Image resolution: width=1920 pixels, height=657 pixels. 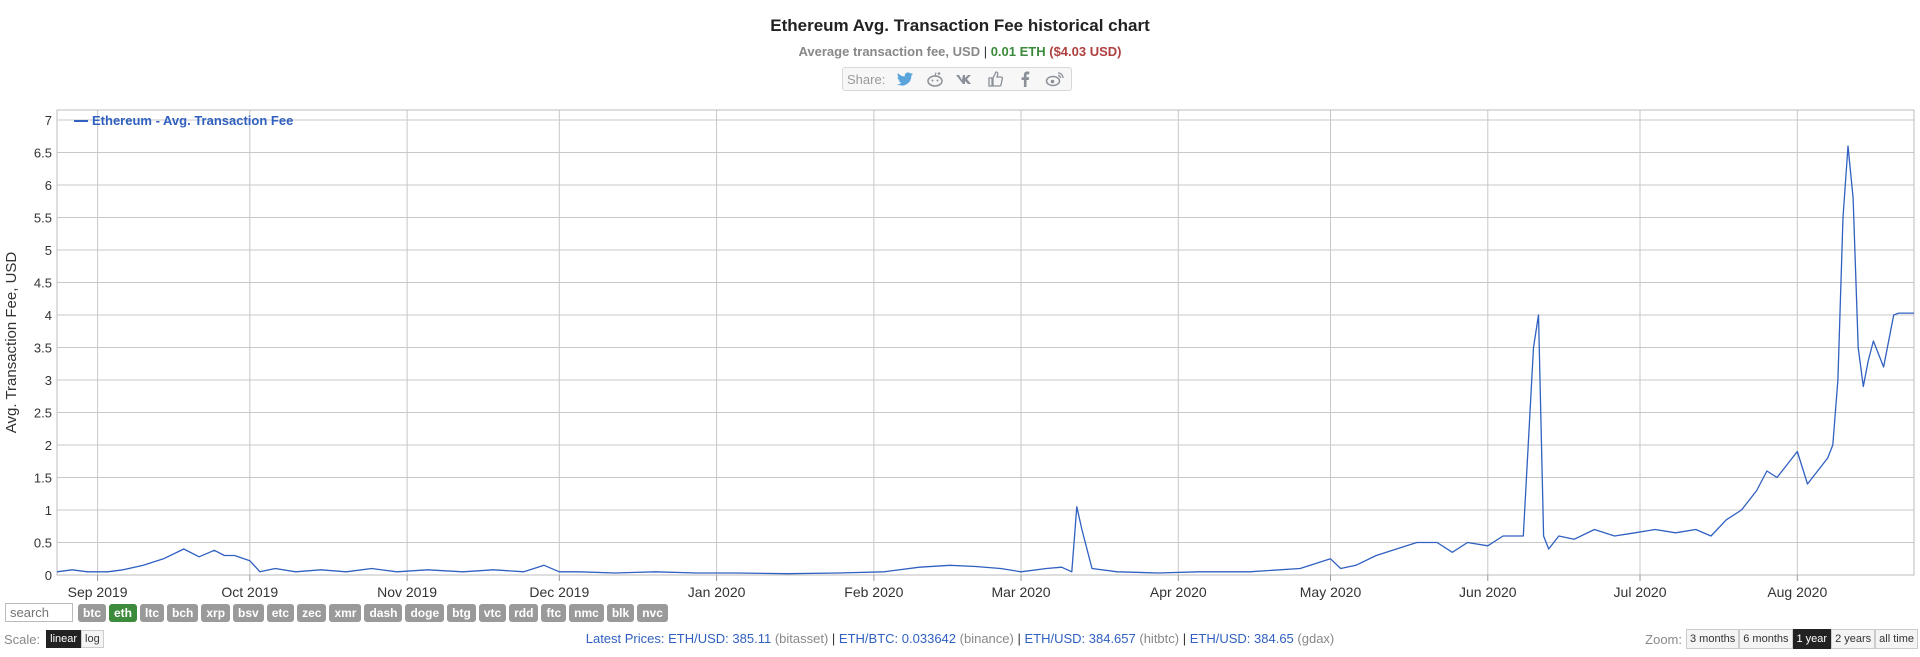 I want to click on y-tick-label: 0, so click(x=48, y=575).